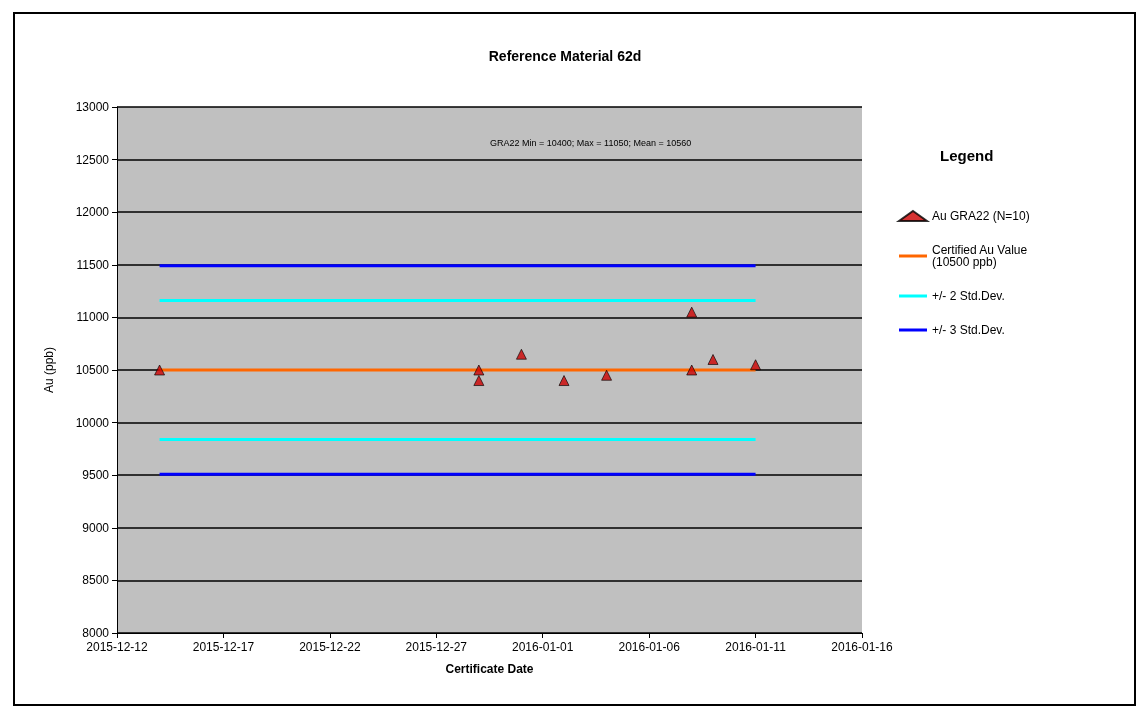 The width and height of the screenshot is (1138, 708). I want to click on y-tick-label: 13000, so click(92, 107).